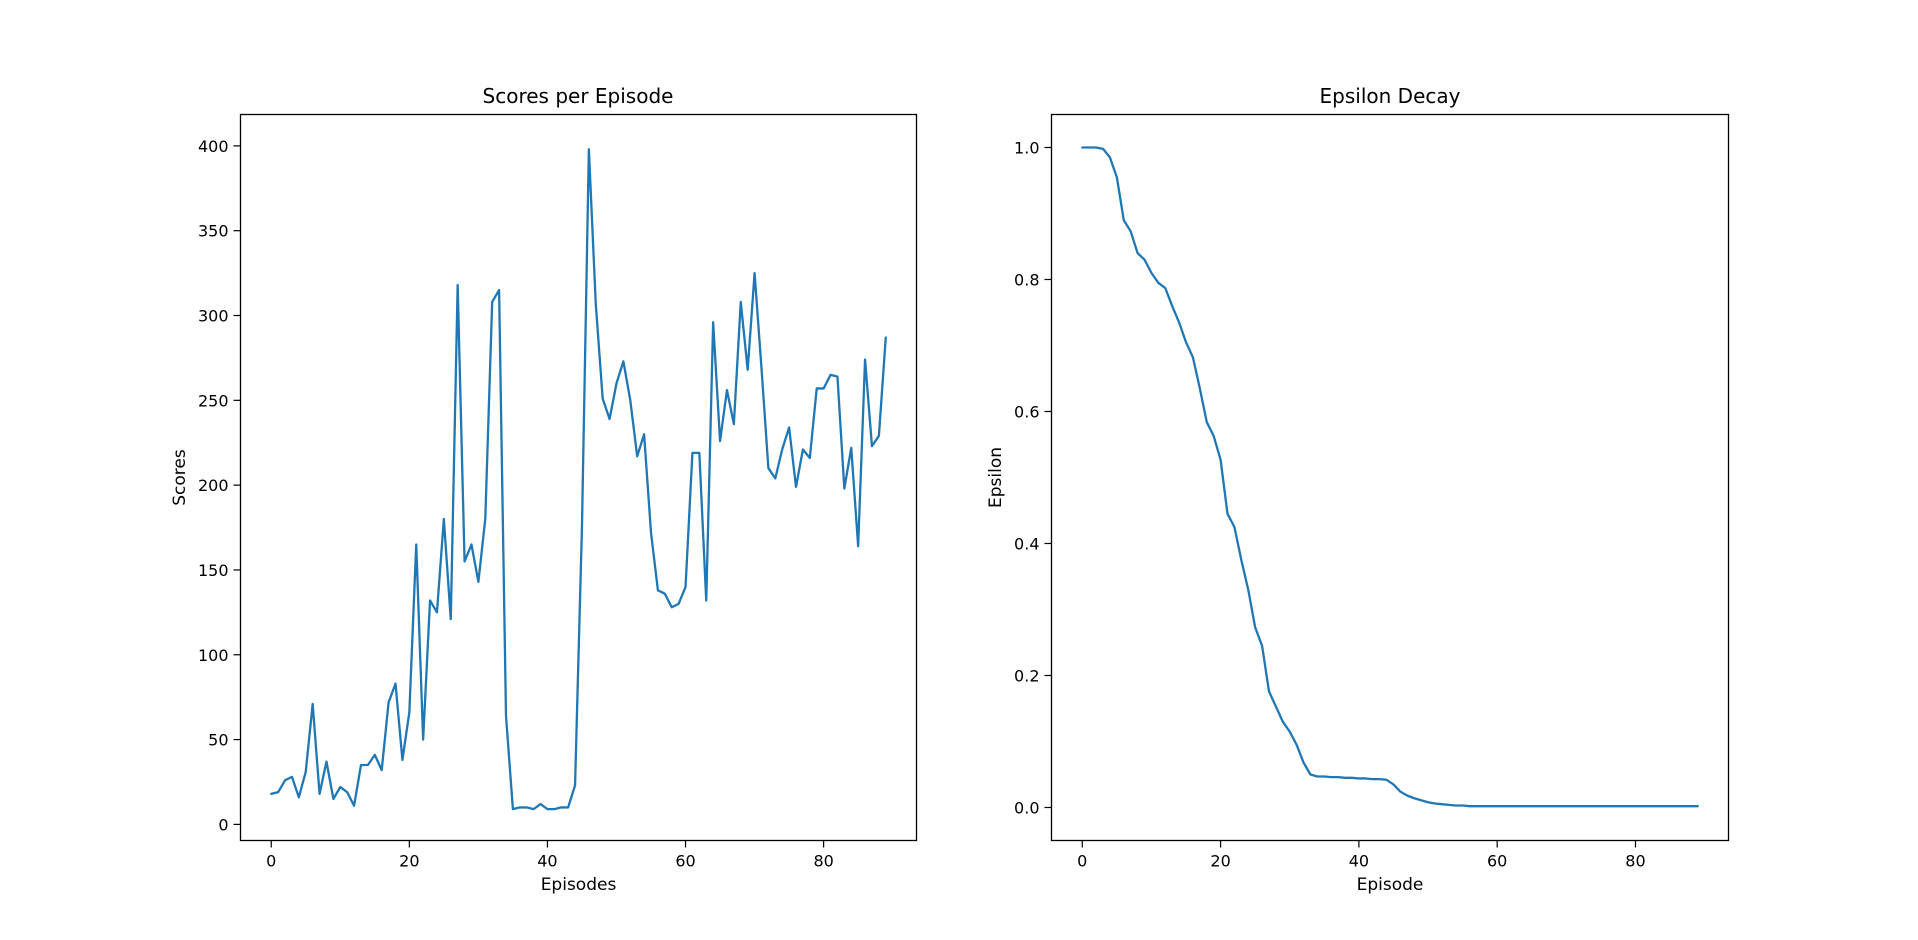 This screenshot has width=1918, height=940. What do you see at coordinates (996, 477) in the screenshot?
I see `epsilon-chart-y-axis-label: Epsilon` at bounding box center [996, 477].